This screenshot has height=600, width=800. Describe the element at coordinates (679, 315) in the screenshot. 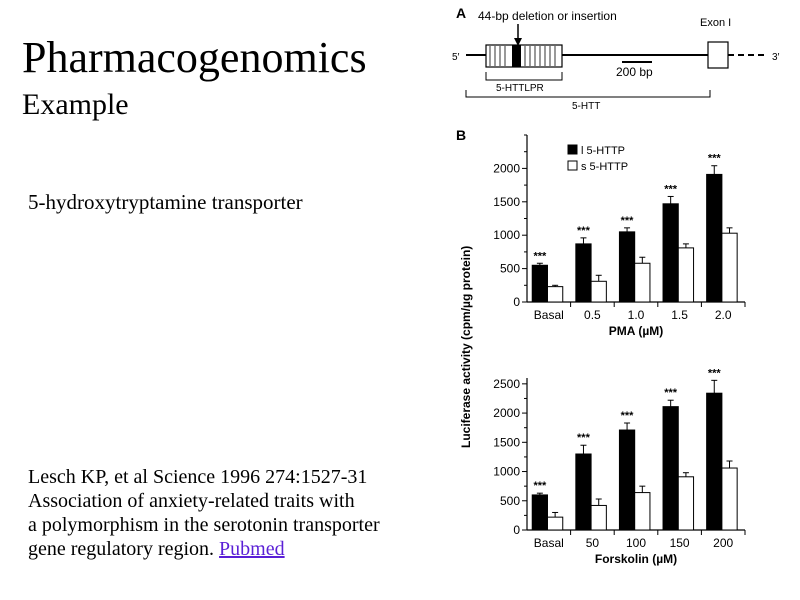

I see `x-tick-label: 1.5` at that location.